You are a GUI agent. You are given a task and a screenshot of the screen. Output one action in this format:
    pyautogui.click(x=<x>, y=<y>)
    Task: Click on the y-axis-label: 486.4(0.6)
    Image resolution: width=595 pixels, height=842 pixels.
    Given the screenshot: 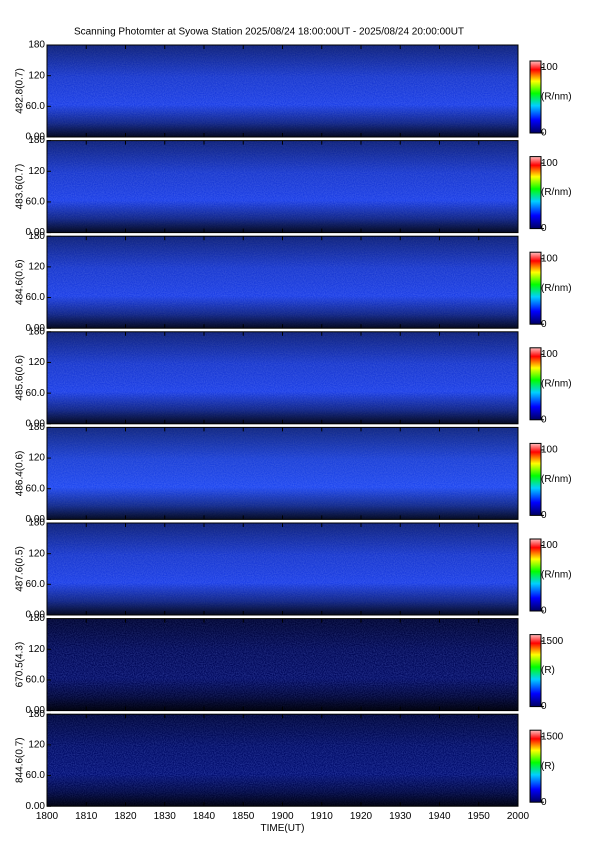 What is the action you would take?
    pyautogui.click(x=20, y=474)
    